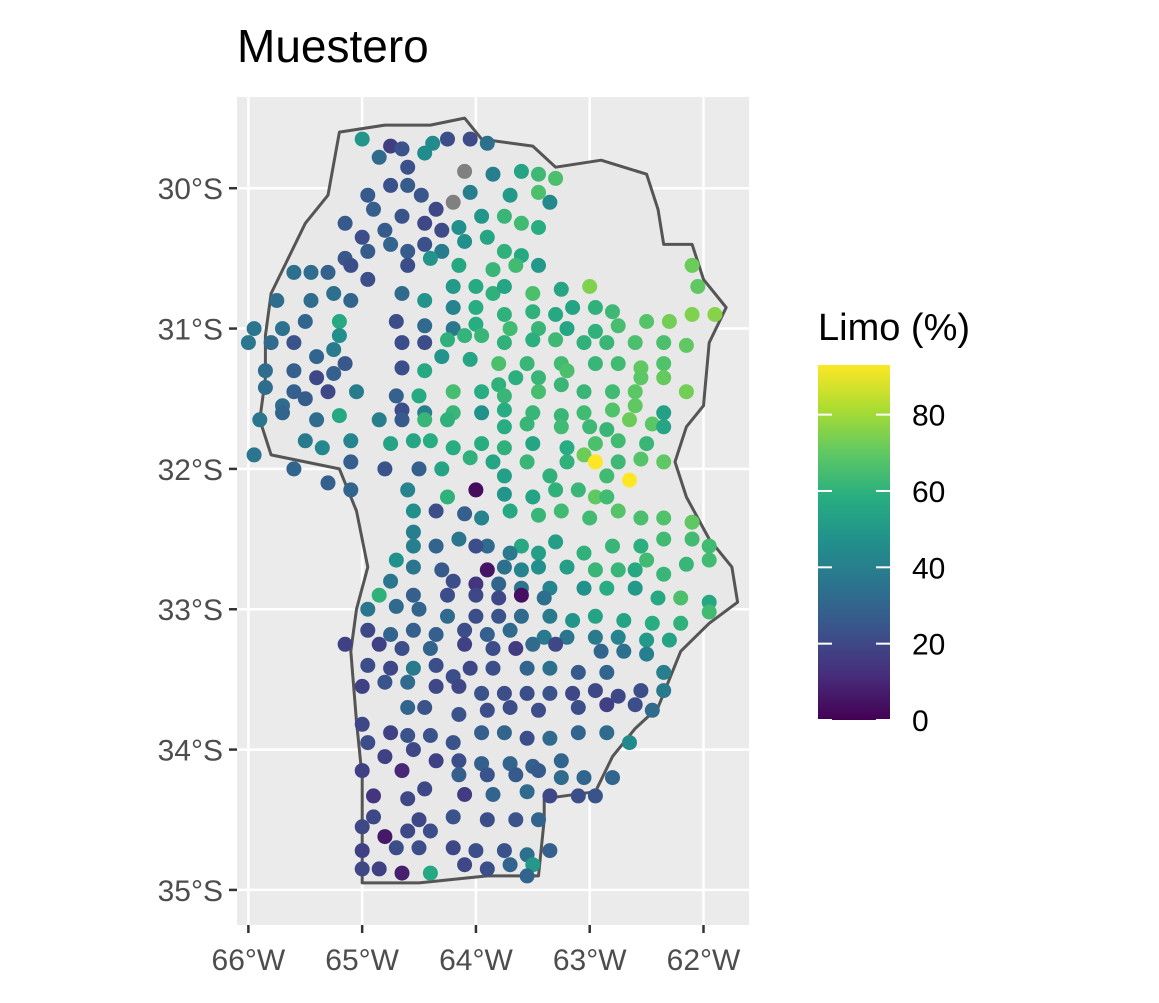 This screenshot has width=1159, height=1003. What do you see at coordinates (704, 960) in the screenshot?
I see `x-tick-label: 62°W` at bounding box center [704, 960].